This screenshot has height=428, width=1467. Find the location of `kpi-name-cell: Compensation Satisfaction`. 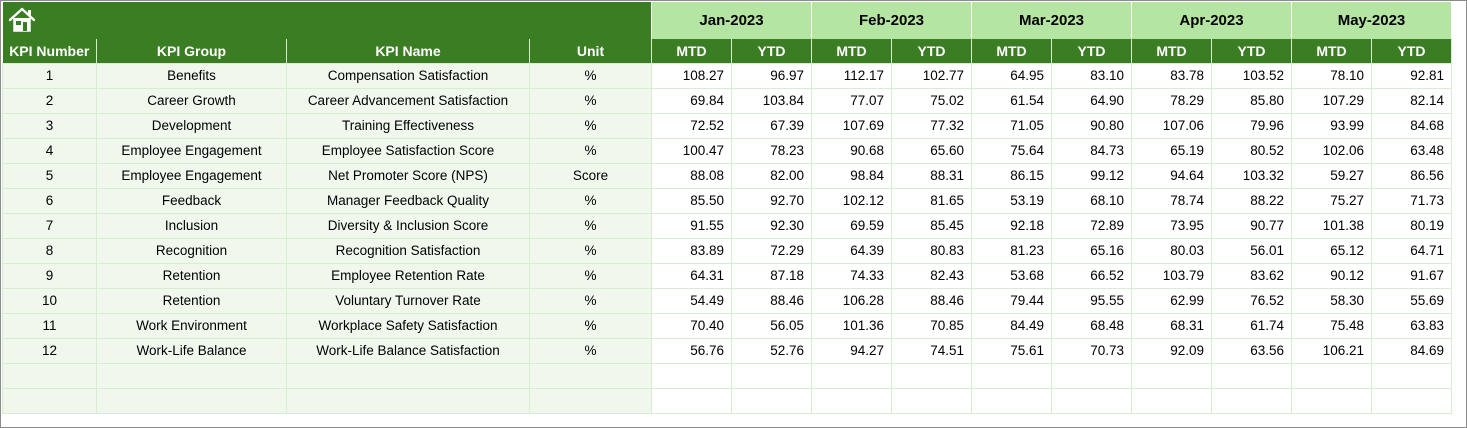

kpi-name-cell: Compensation Satisfaction is located at coordinates (408, 75).